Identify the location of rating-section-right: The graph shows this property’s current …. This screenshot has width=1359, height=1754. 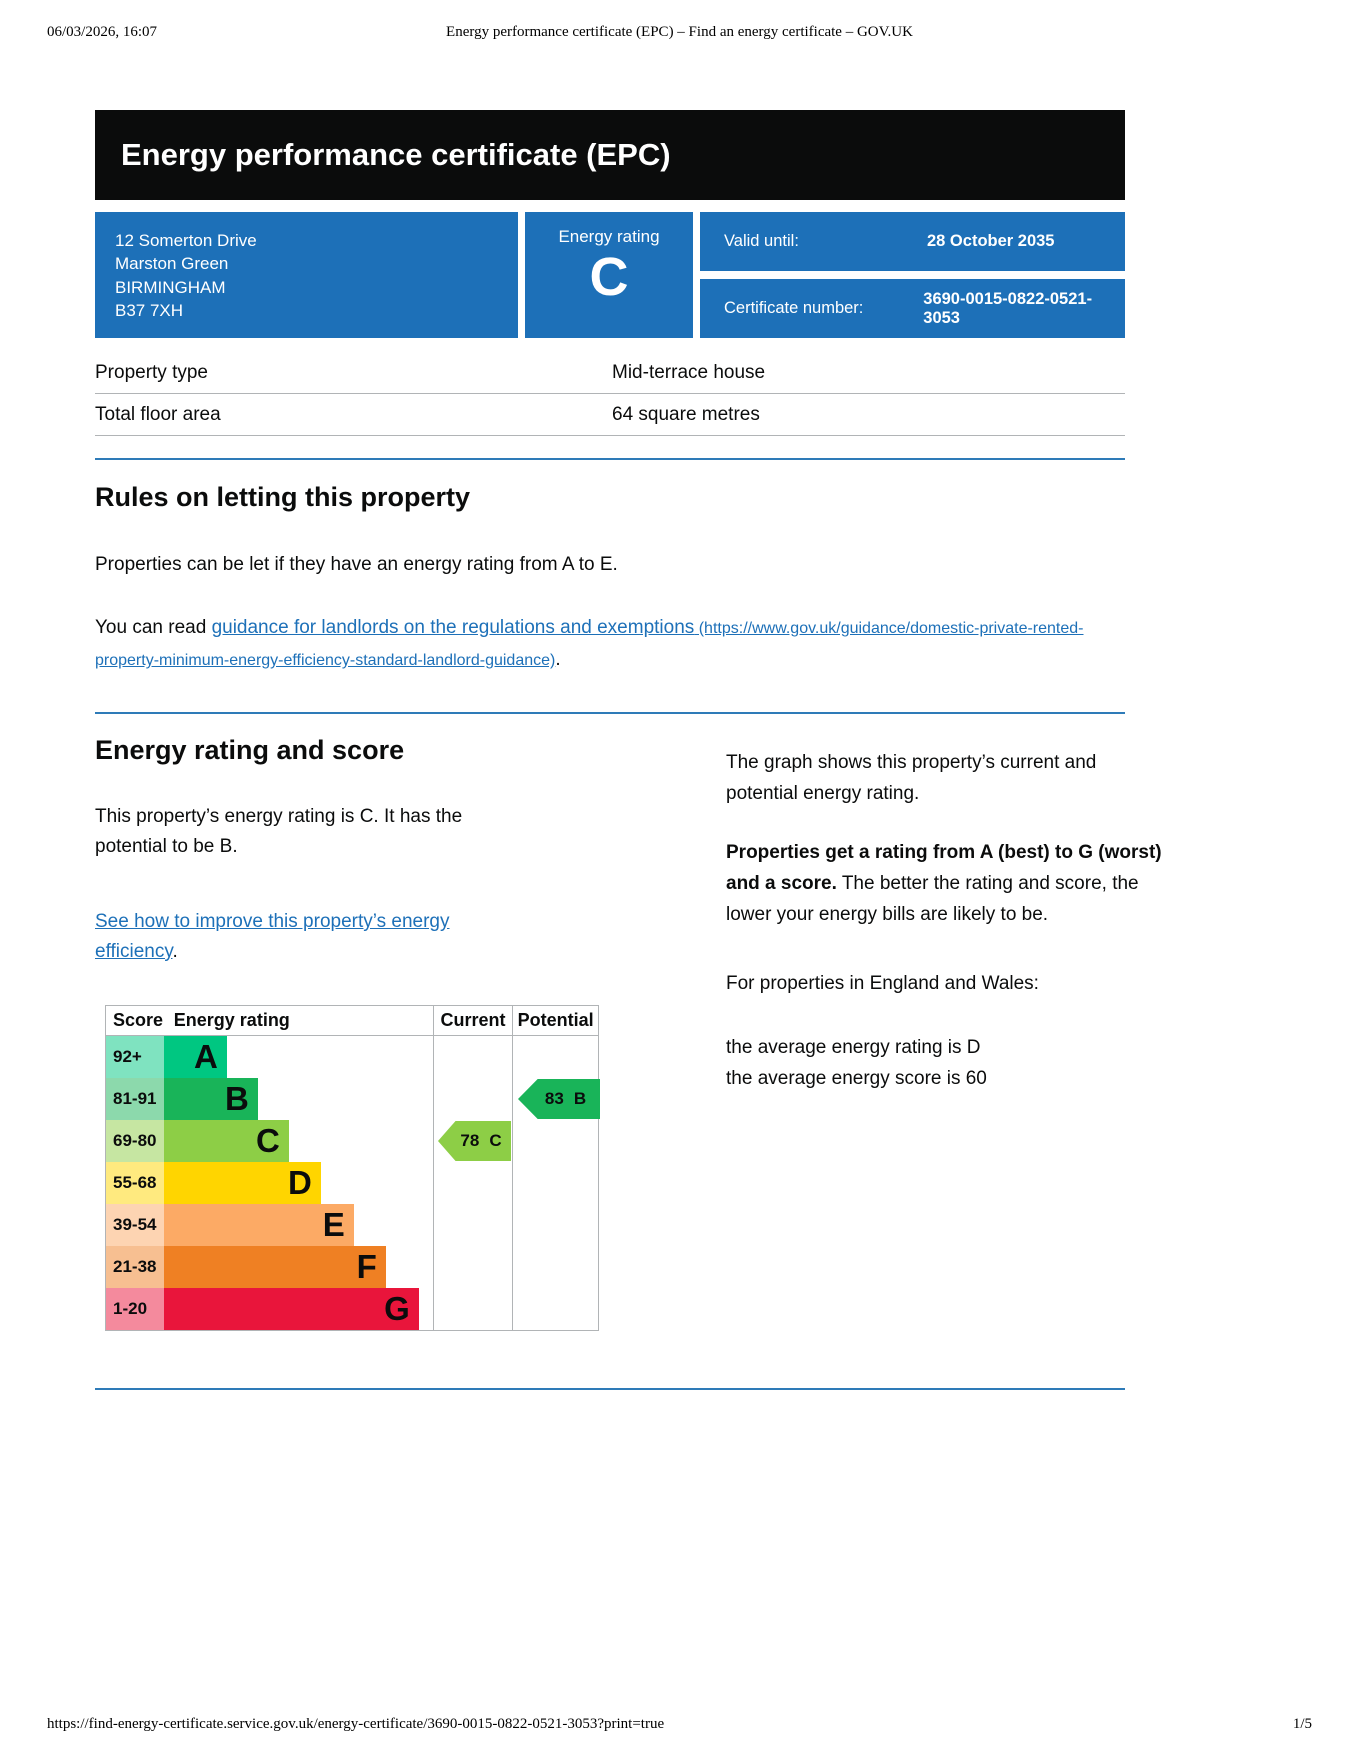
(947, 920).